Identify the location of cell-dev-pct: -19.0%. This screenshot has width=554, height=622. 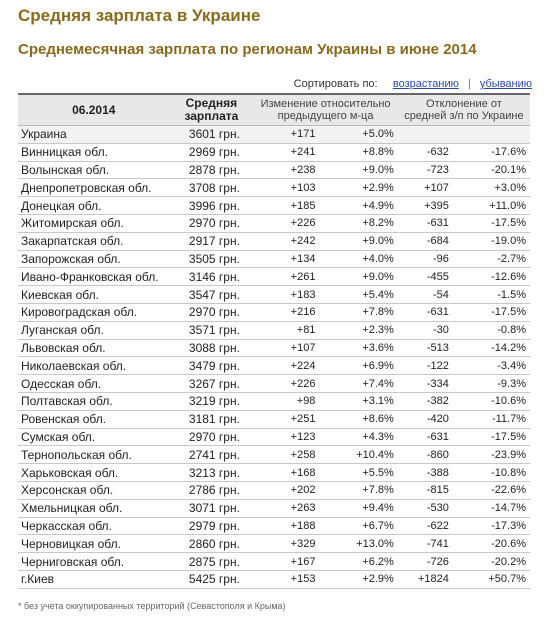
(490, 241).